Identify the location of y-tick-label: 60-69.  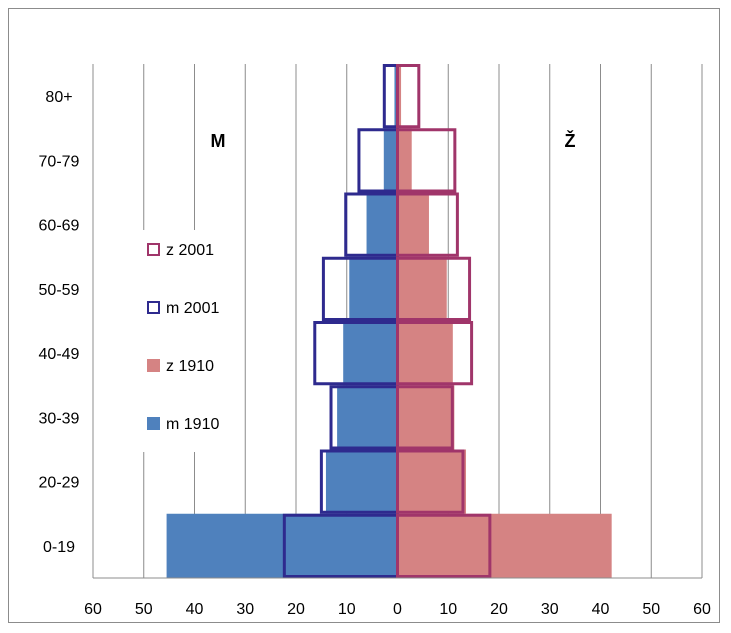
(59, 226).